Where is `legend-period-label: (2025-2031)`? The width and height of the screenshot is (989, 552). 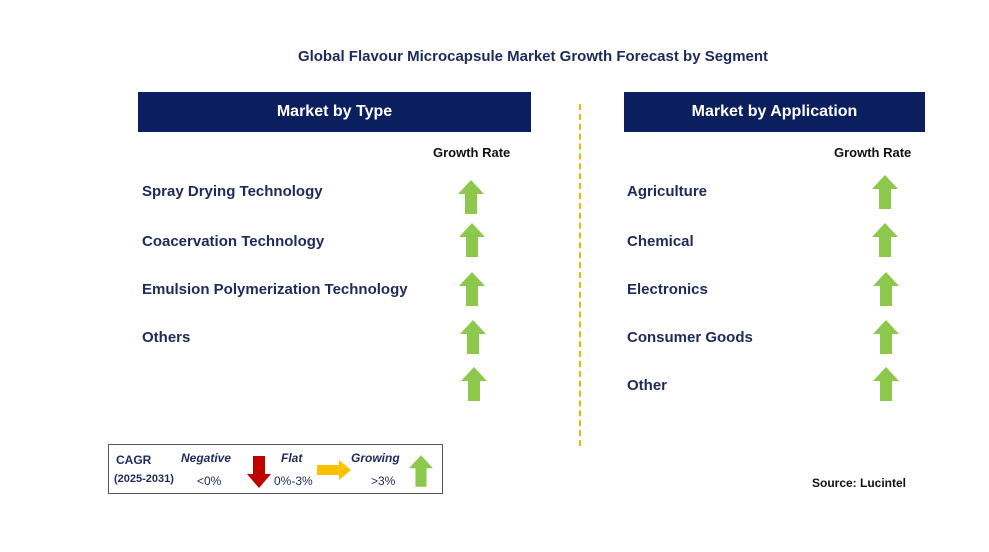
legend-period-label: (2025-2031) is located at coordinates (144, 479).